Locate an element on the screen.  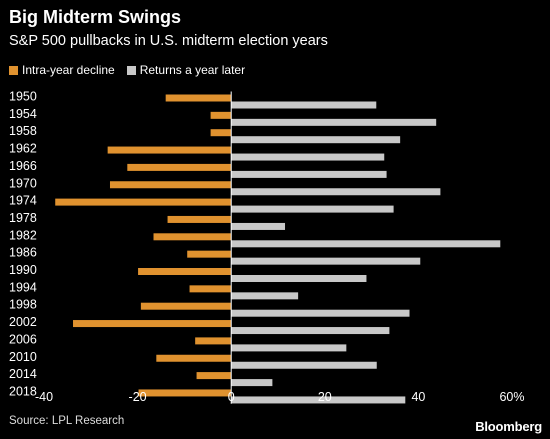
x-tick-label: -40 is located at coordinates (44, 397).